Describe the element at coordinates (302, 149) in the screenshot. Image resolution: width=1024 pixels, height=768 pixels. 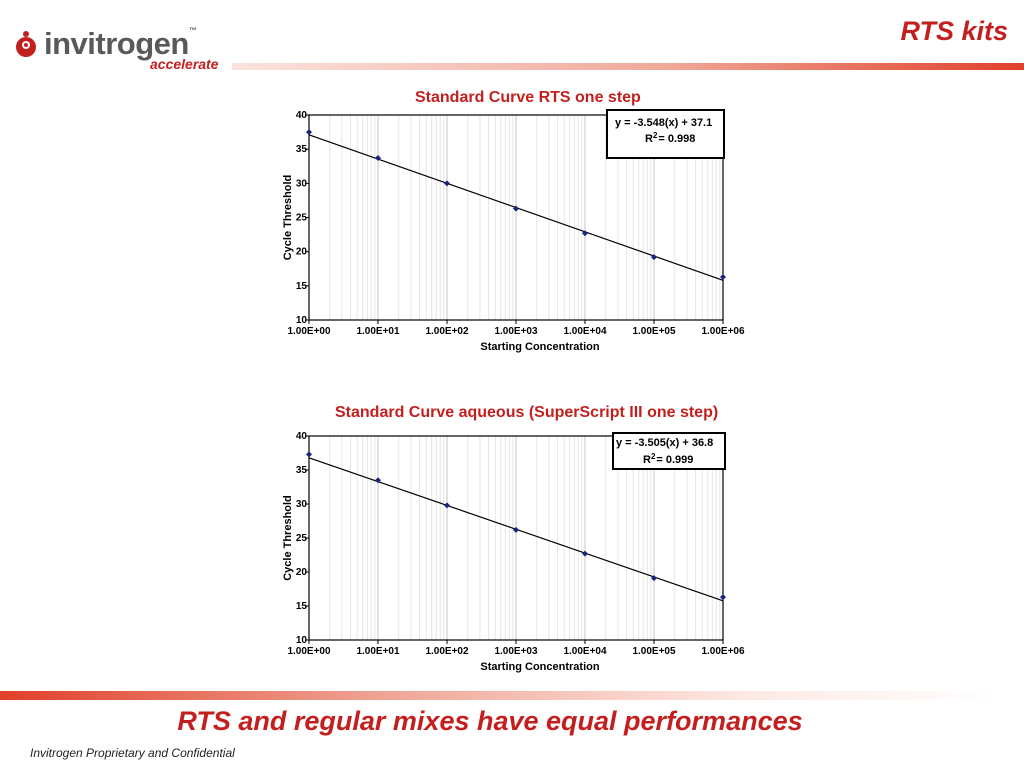
I see `chart-1-y-tick-label: 35` at that location.